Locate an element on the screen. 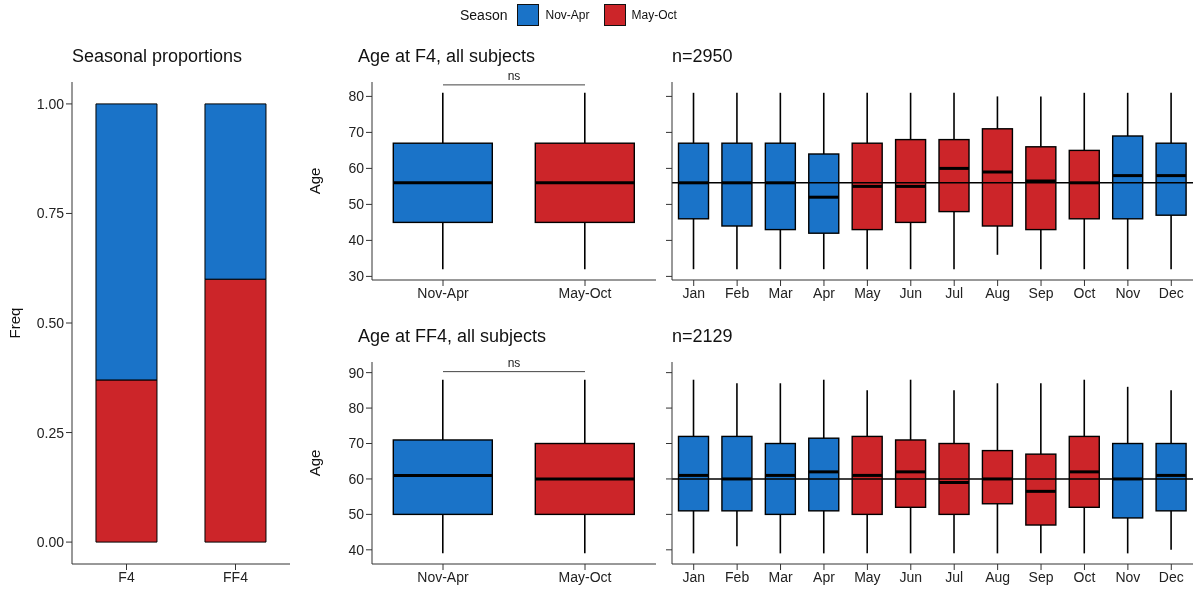  y-tick-label: 0.75 is located at coordinates (50, 213).